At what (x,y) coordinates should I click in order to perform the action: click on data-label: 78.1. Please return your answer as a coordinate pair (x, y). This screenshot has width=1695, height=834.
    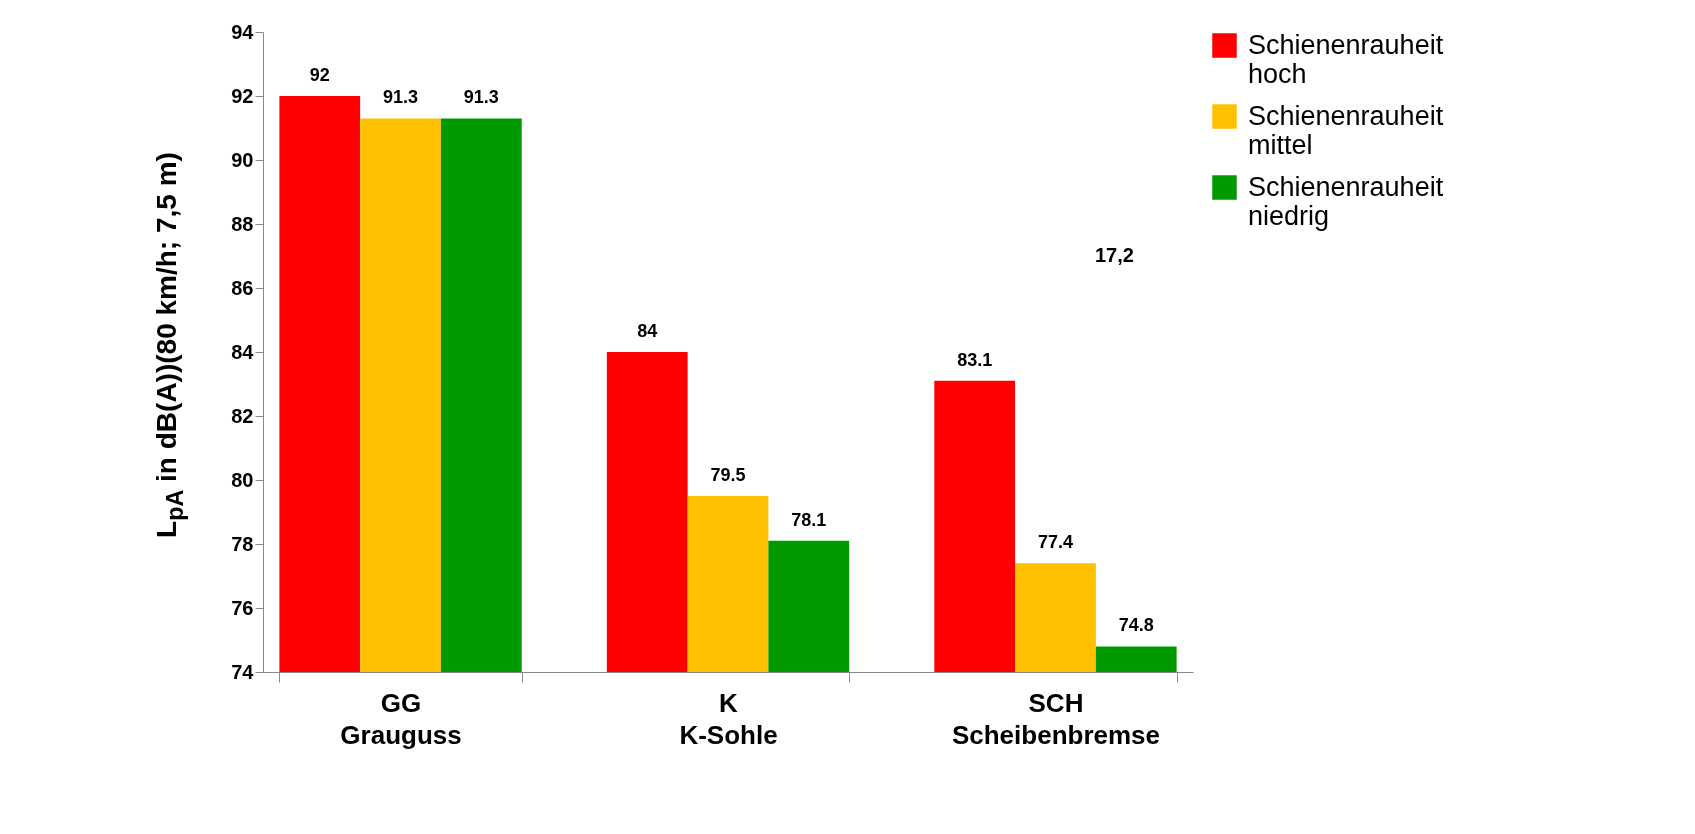
    Looking at the image, I should click on (809, 519).